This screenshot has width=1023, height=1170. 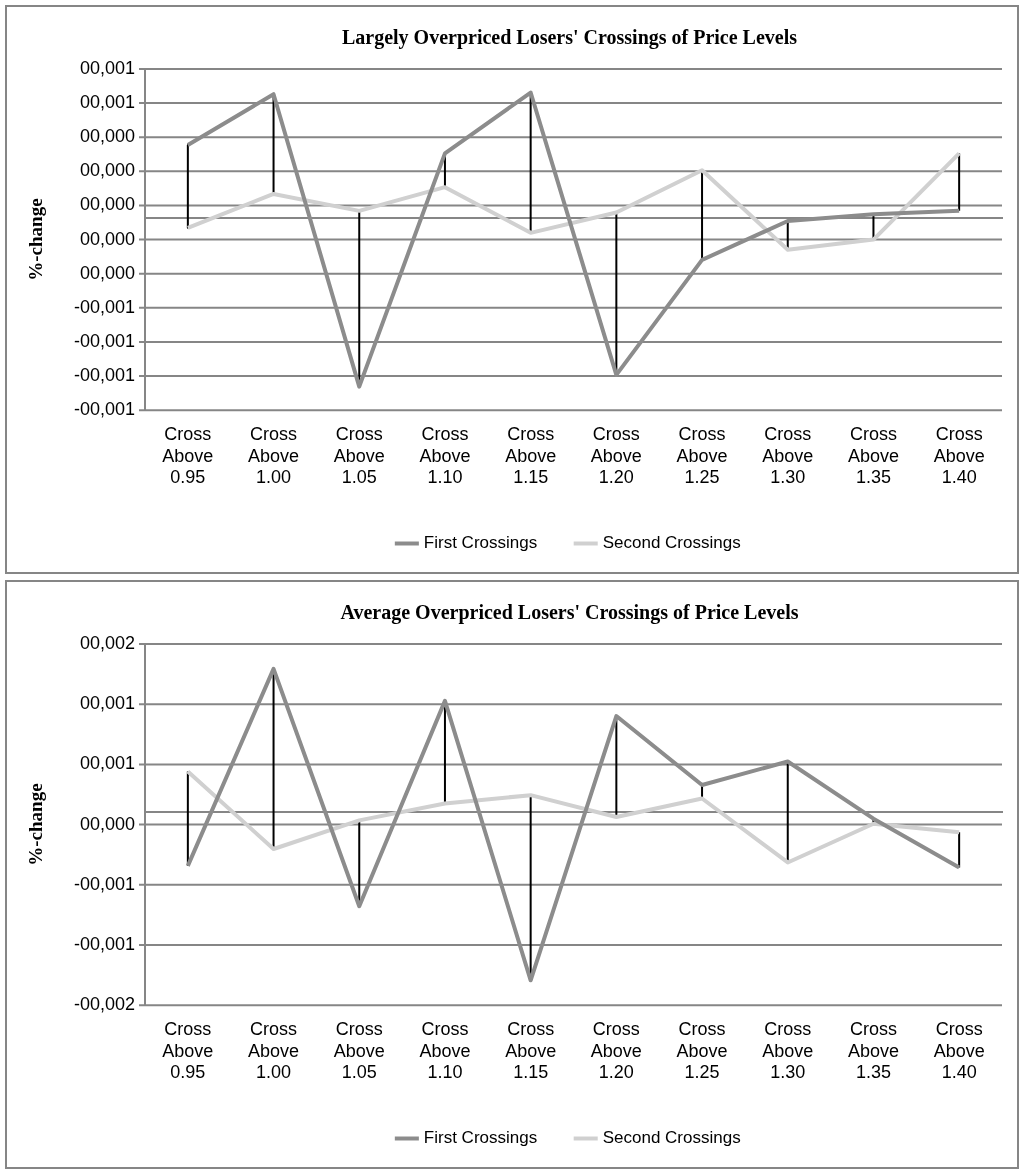 I want to click on chart-title: Largely Overpriced Losers' Crossings of Price Levels, so click(x=569, y=38).